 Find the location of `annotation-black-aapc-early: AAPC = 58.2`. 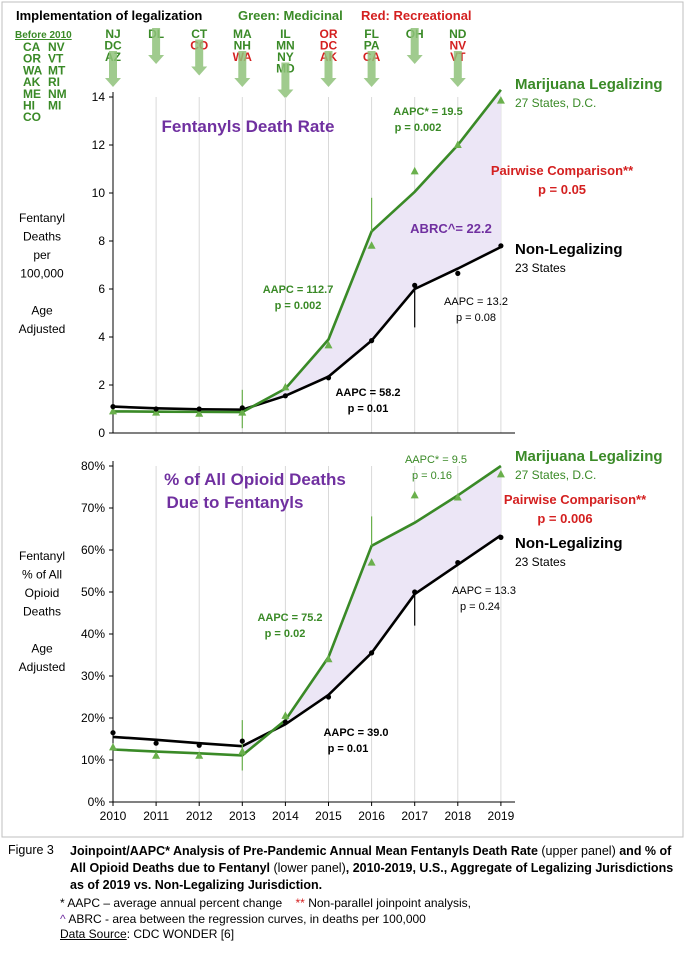

annotation-black-aapc-early: AAPC = 58.2 is located at coordinates (367, 393).